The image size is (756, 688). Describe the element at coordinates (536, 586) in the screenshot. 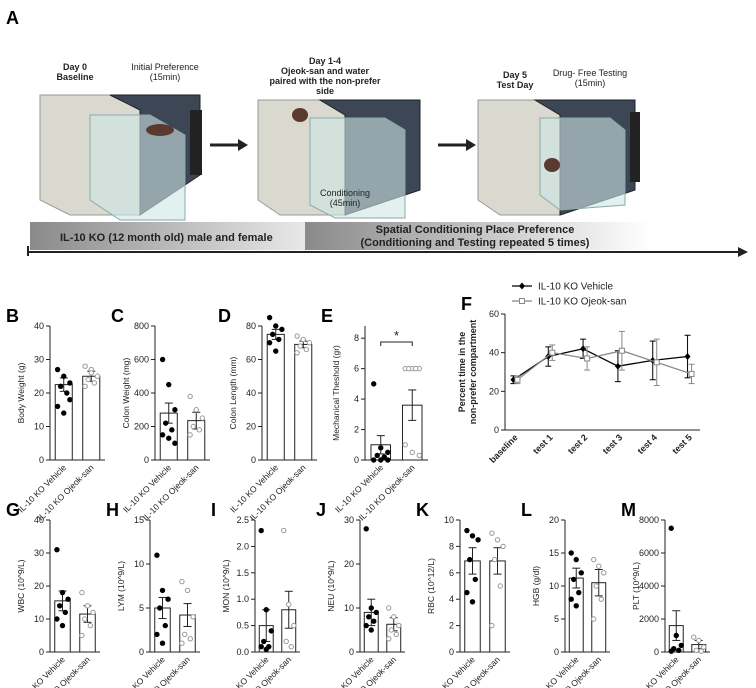

I see `y-axis-label: HGB (g/dl)` at that location.